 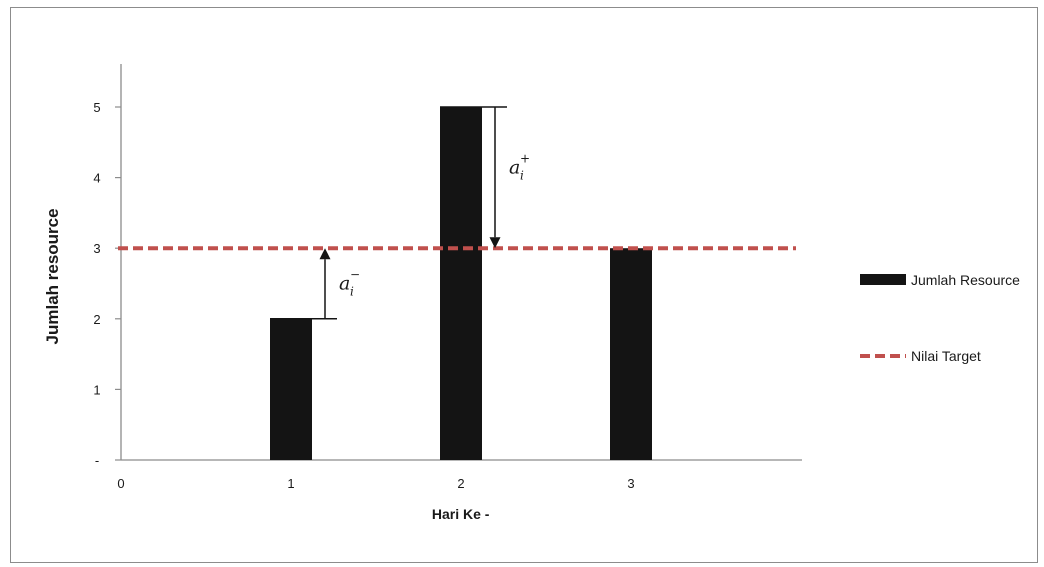 What do you see at coordinates (52, 276) in the screenshot?
I see `y-axis-title: Jumlah resource` at bounding box center [52, 276].